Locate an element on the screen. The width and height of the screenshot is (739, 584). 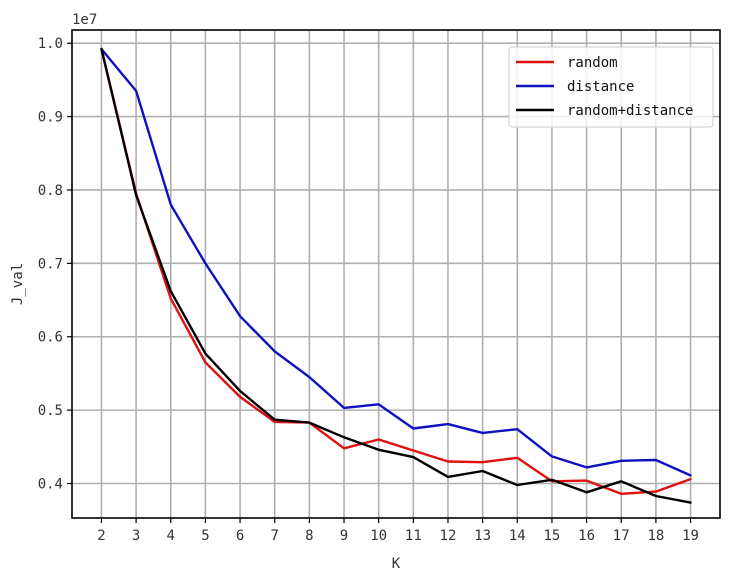
y-tick-label: 0.5 is located at coordinates (50, 411).